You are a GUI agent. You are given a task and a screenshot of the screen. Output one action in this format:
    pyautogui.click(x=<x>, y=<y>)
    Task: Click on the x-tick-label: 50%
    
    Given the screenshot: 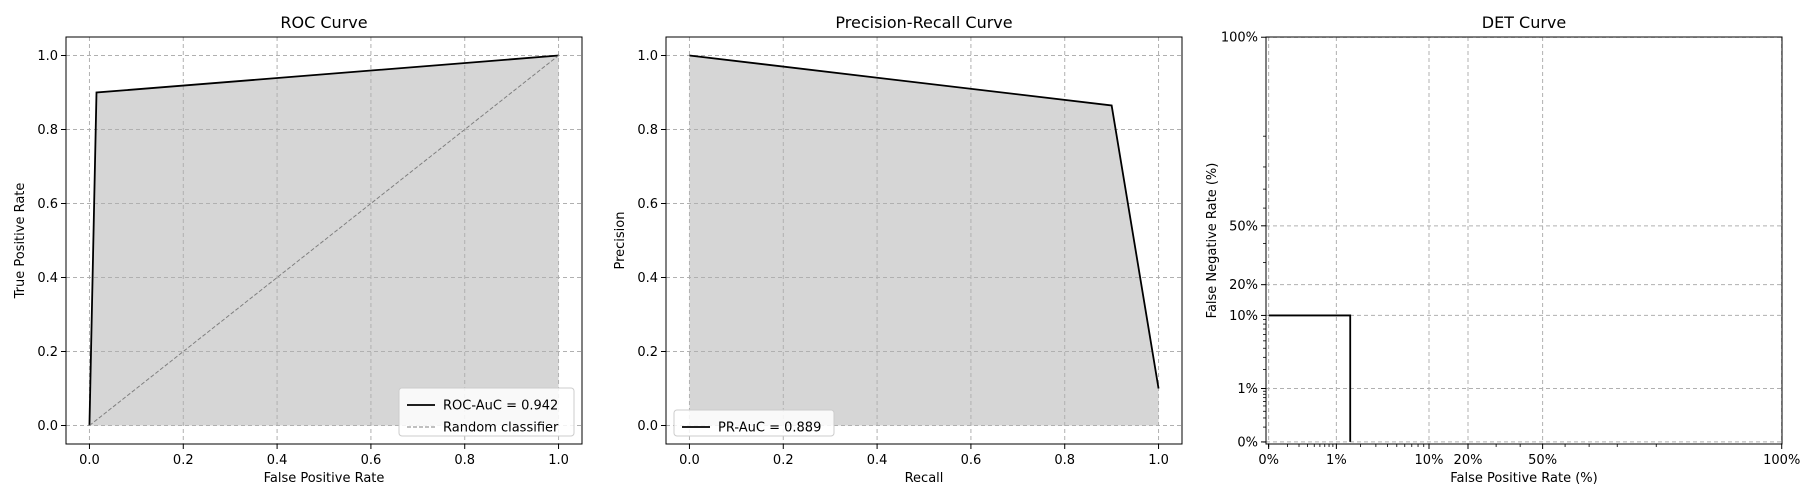 What is the action you would take?
    pyautogui.click(x=1542, y=460)
    